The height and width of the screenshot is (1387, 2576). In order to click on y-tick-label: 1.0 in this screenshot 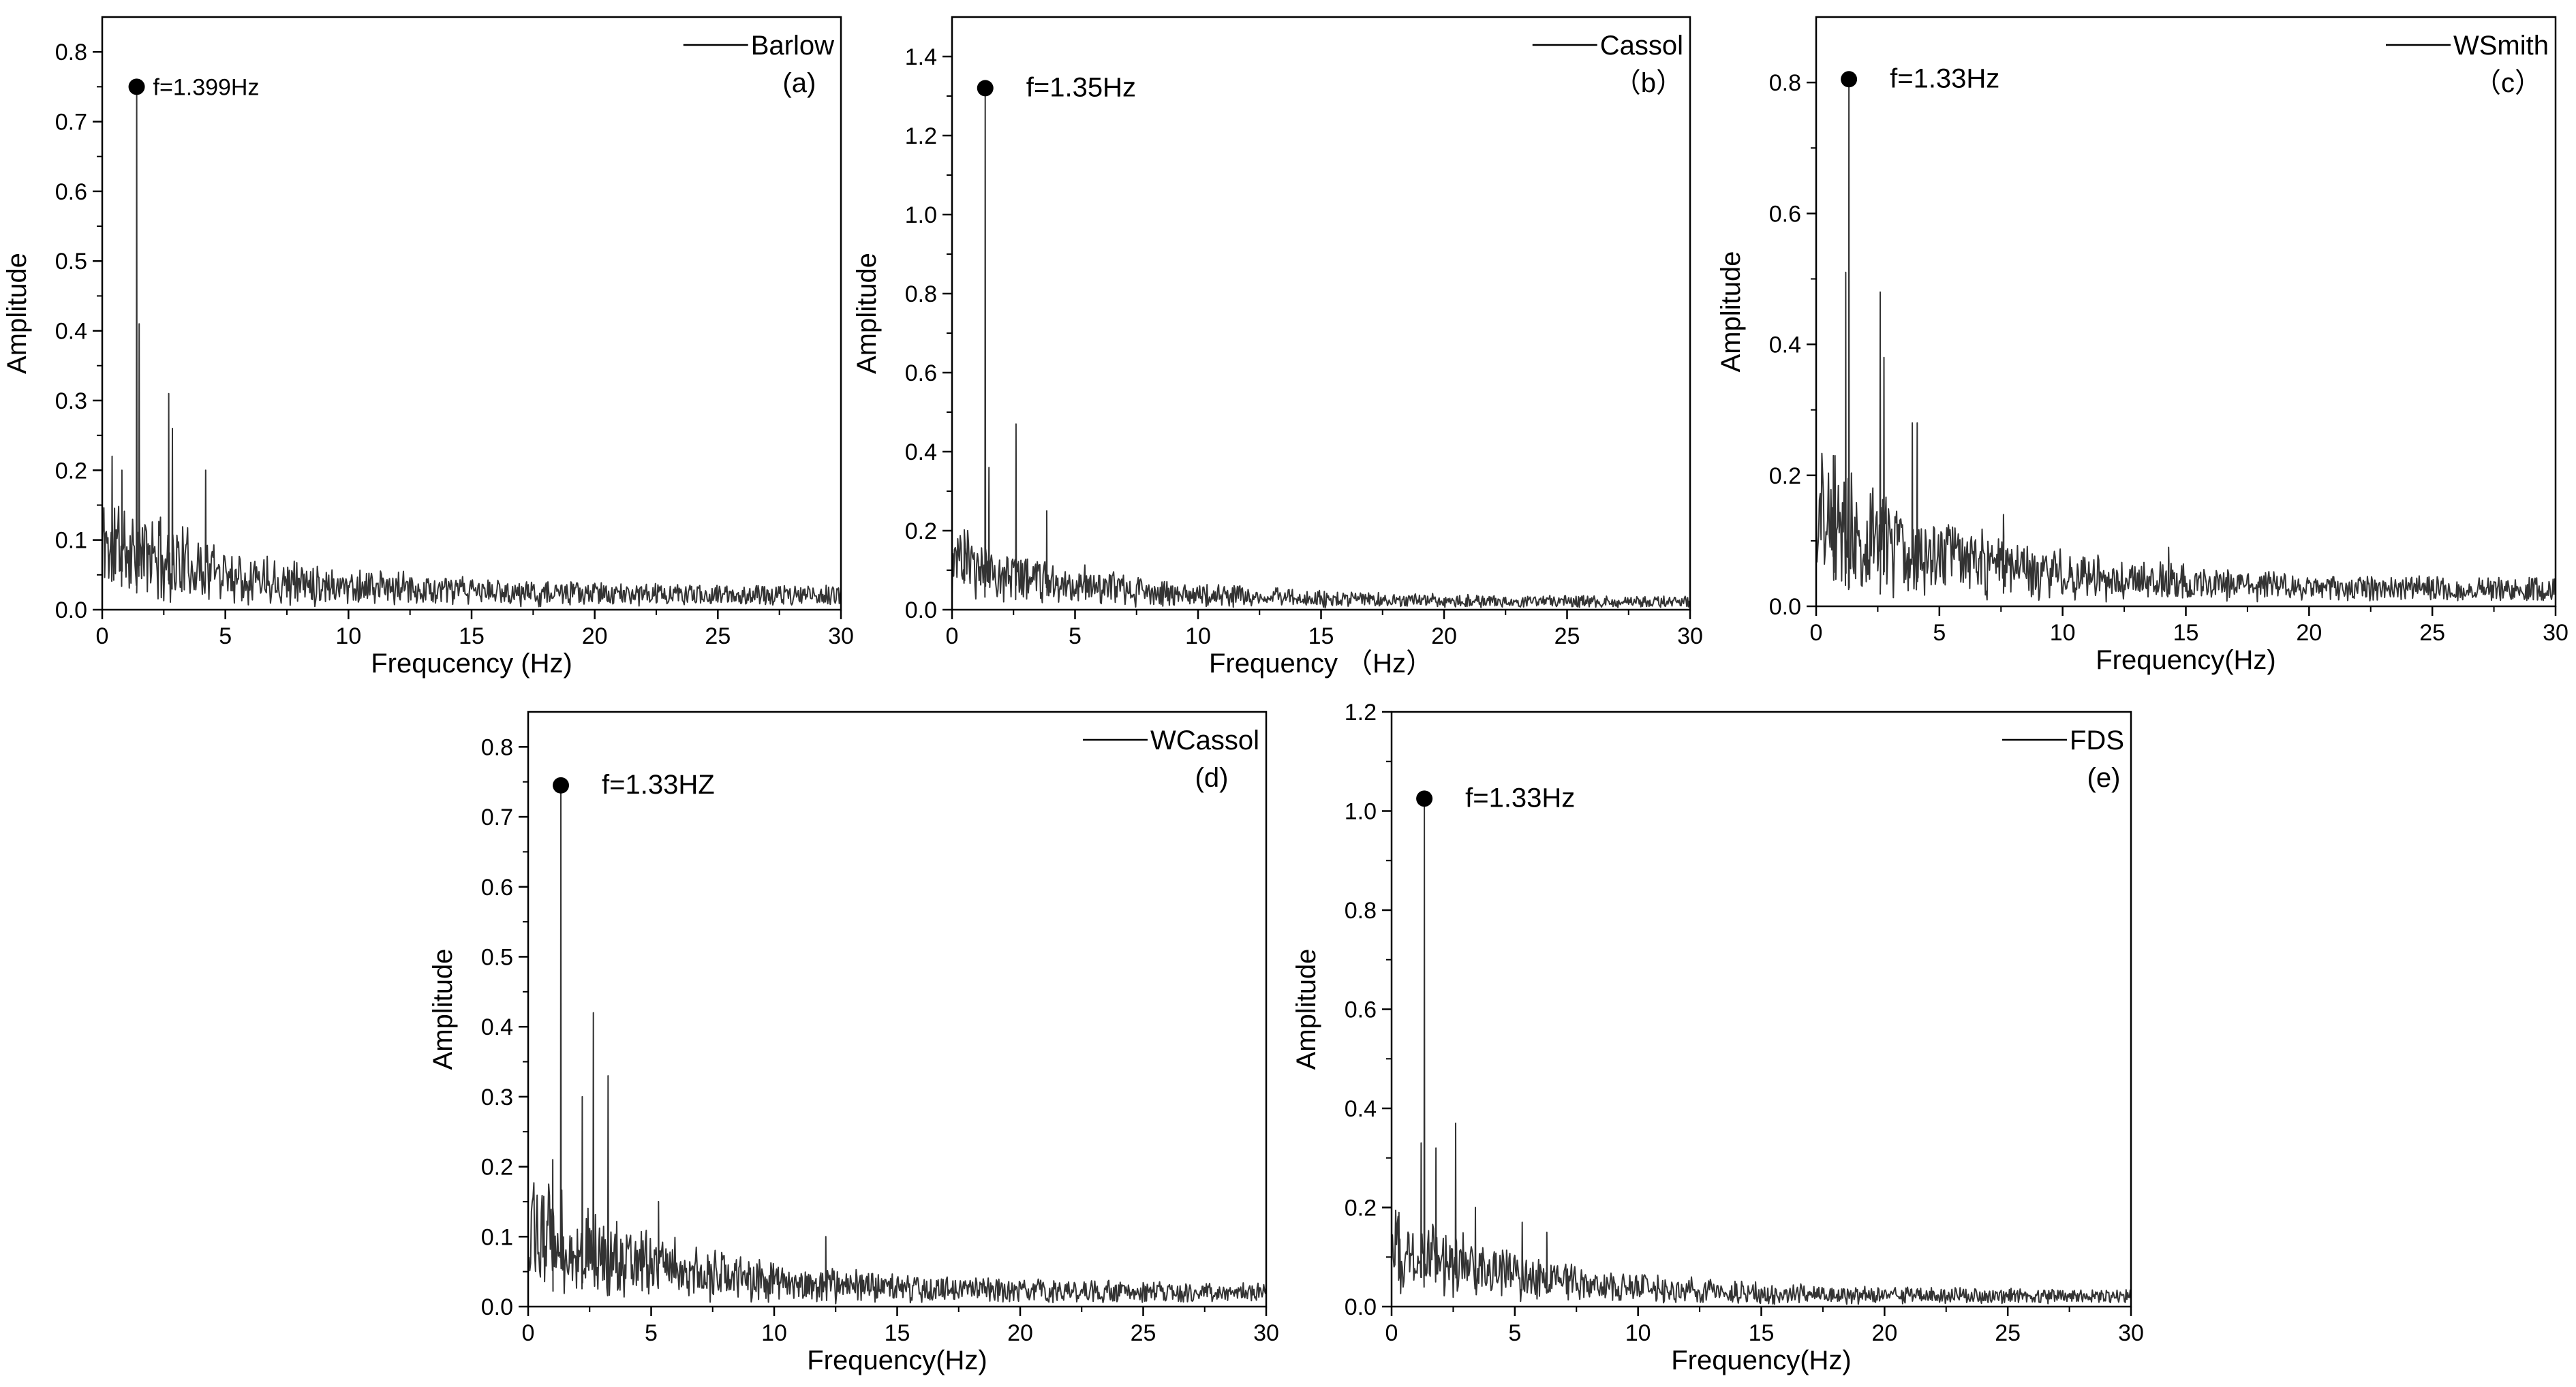, I will do `click(921, 215)`.